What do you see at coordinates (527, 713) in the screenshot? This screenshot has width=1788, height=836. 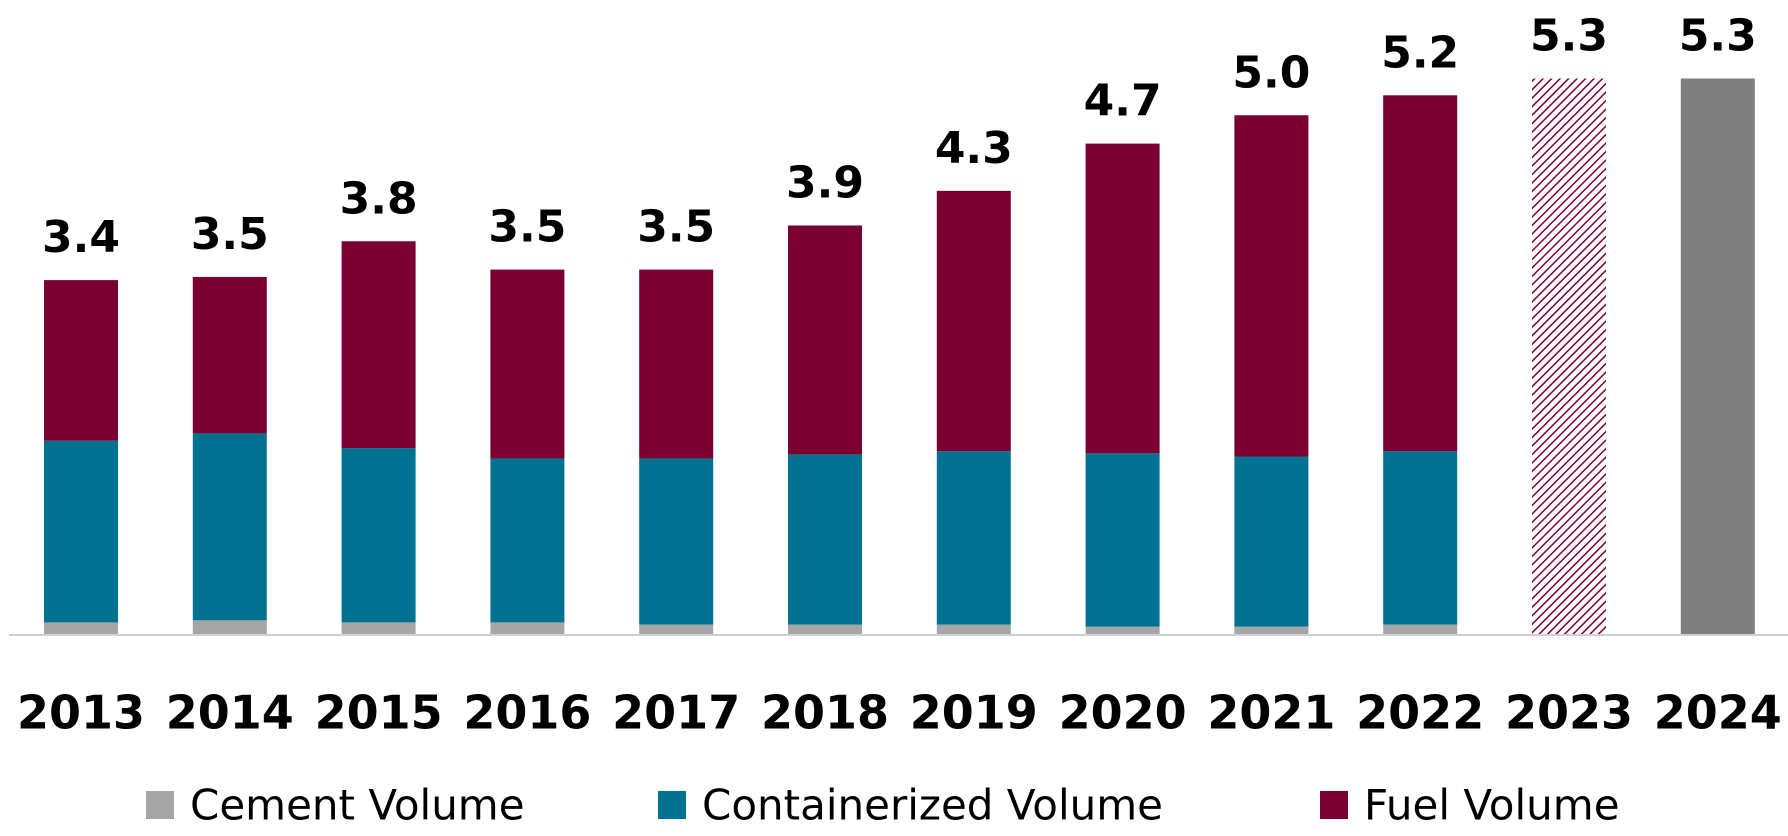 I see `x-tick-label: 2016` at bounding box center [527, 713].